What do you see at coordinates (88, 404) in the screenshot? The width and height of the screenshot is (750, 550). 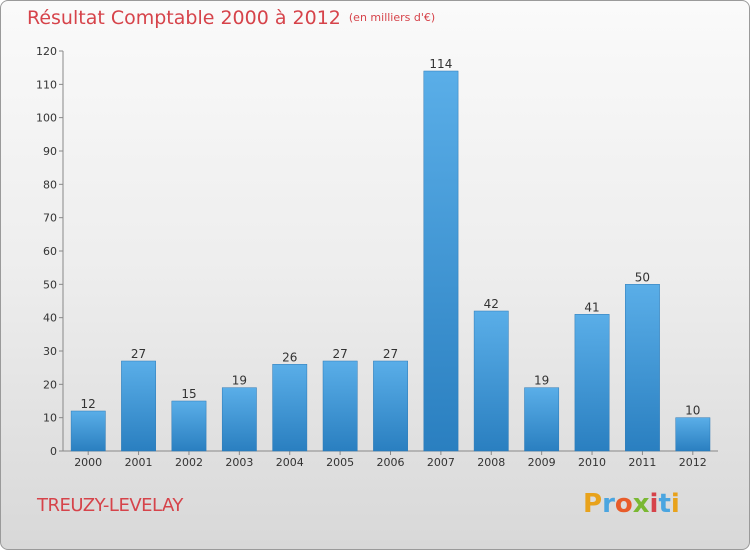 I see `data-label: 12` at bounding box center [88, 404].